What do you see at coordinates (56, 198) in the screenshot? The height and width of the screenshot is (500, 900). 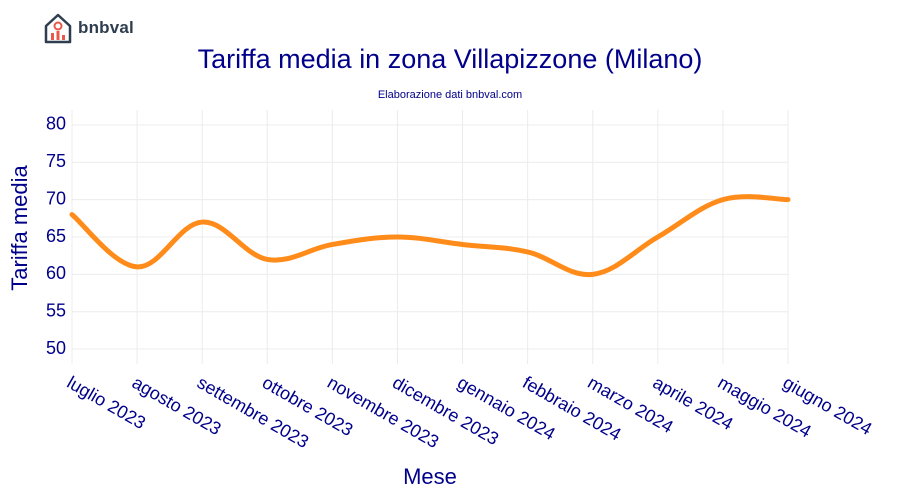 I see `y-tick-label: 70` at bounding box center [56, 198].